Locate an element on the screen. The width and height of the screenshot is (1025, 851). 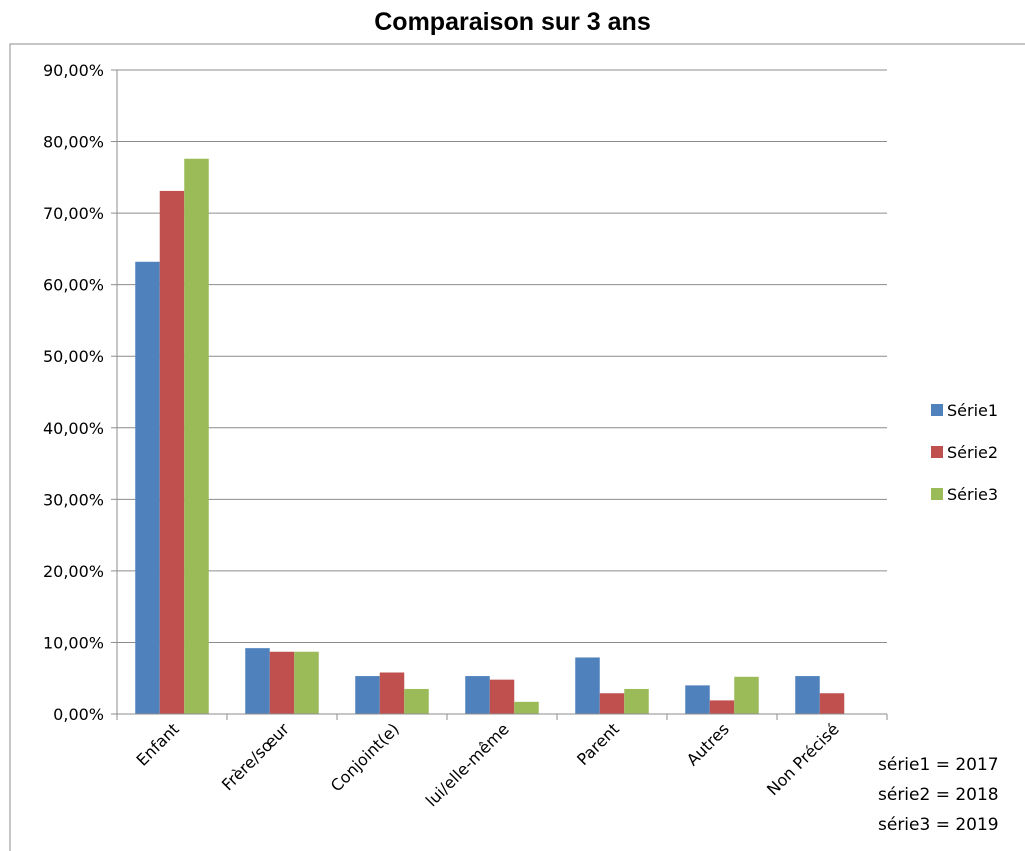
y-tick-label: 50,00% is located at coordinates (73, 356).